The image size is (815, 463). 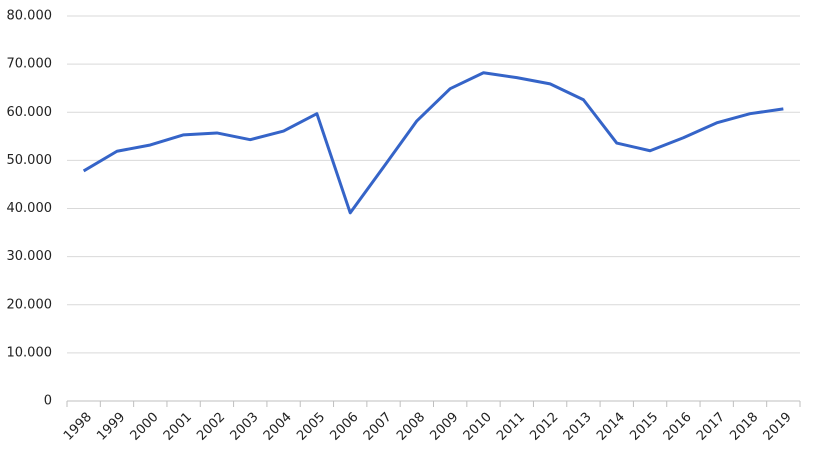 I want to click on y-tick-label: 30.000, so click(x=30, y=256).